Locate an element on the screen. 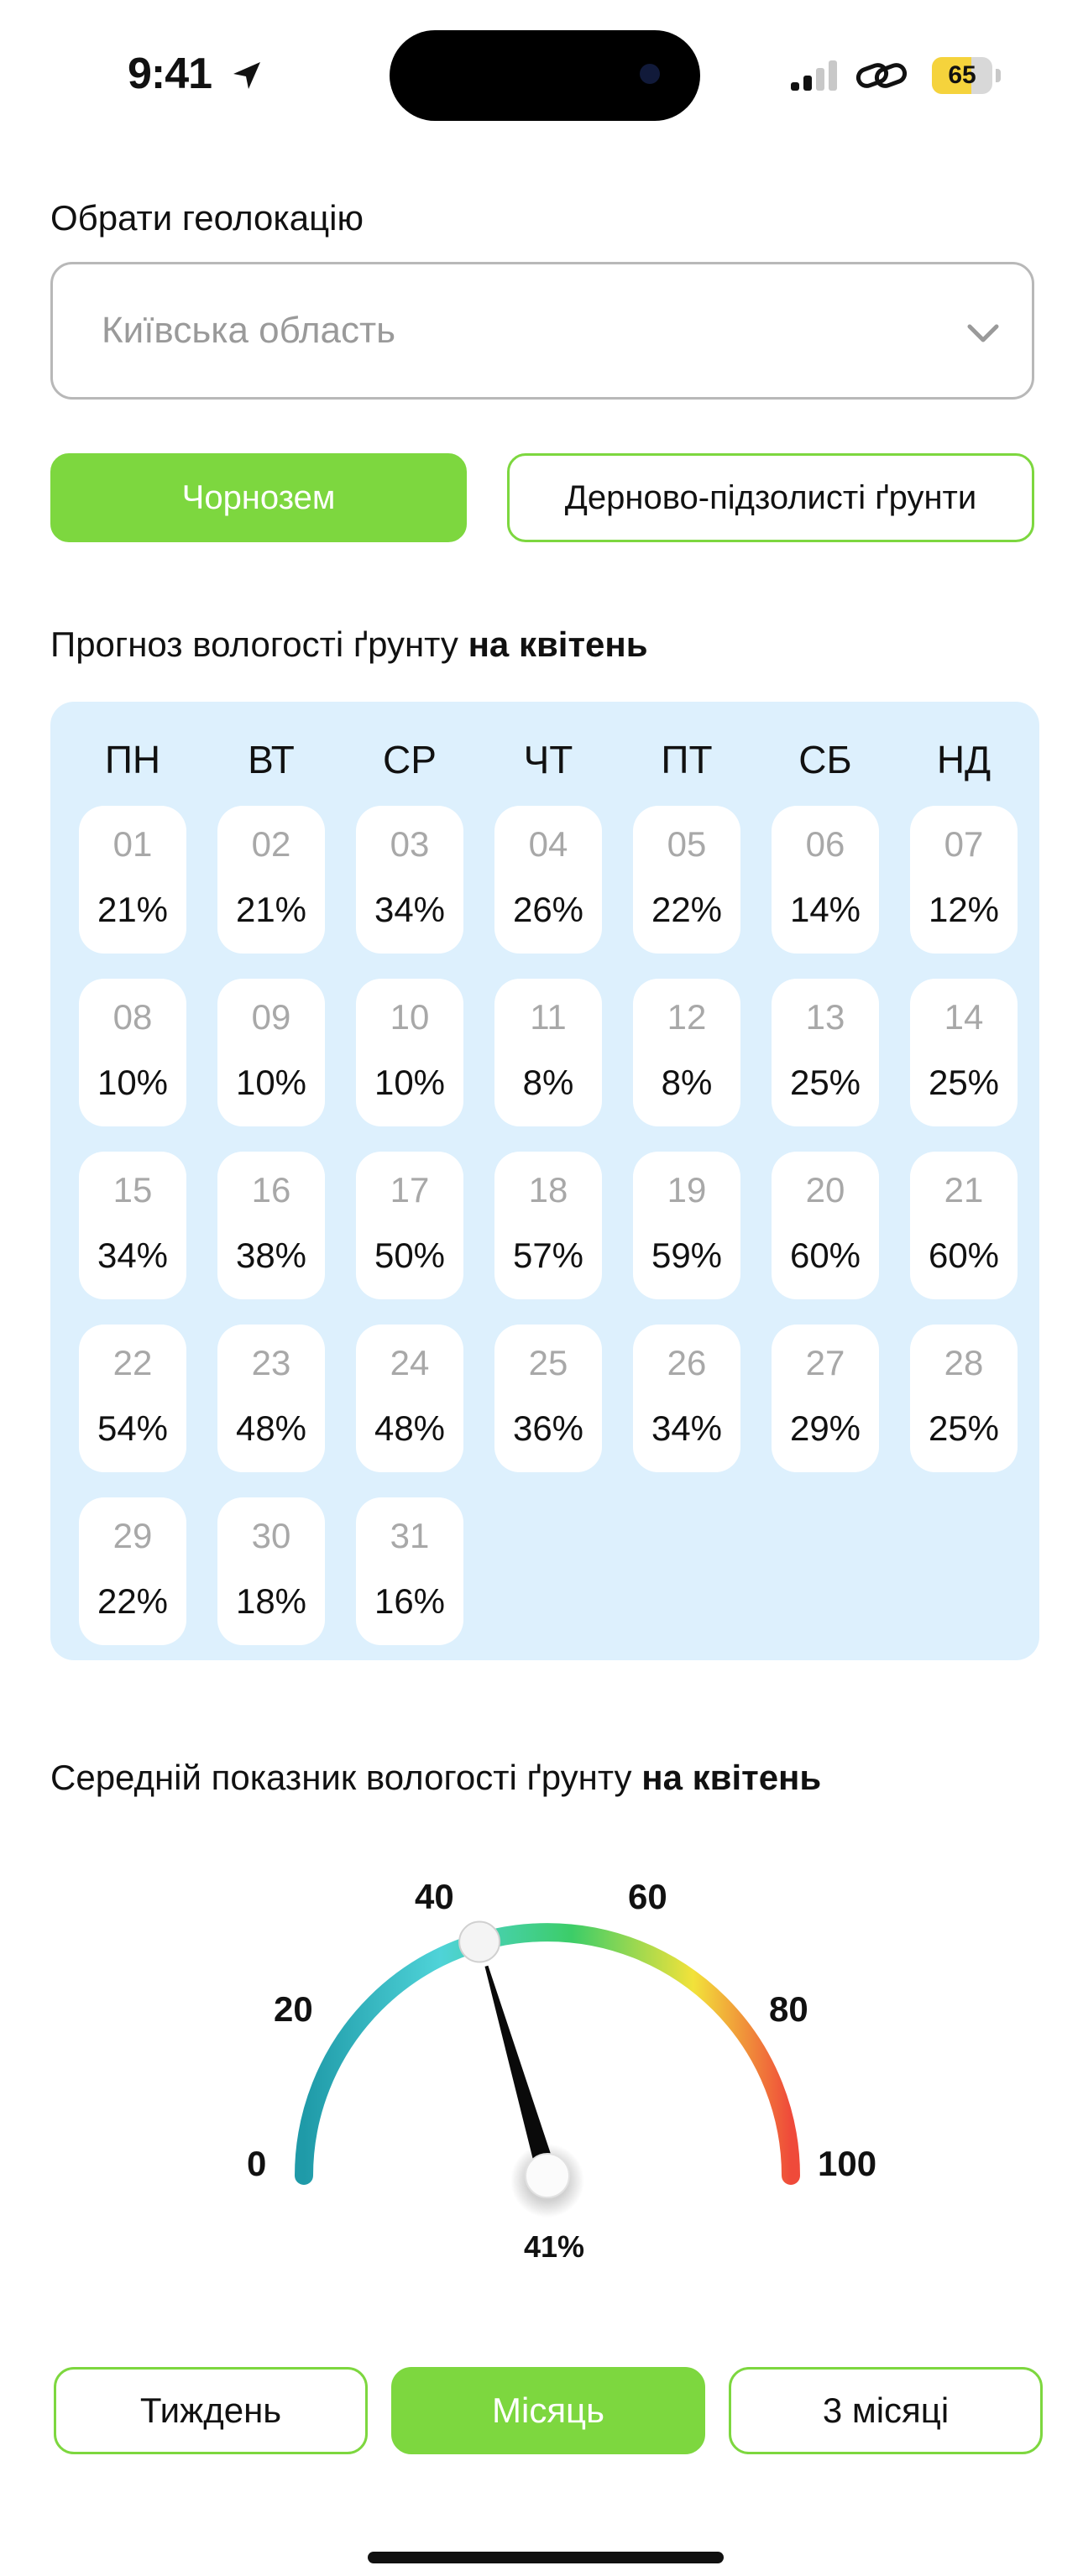 This screenshot has width=1083, height=2576. calendar-day: 01 21% is located at coordinates (132, 880).